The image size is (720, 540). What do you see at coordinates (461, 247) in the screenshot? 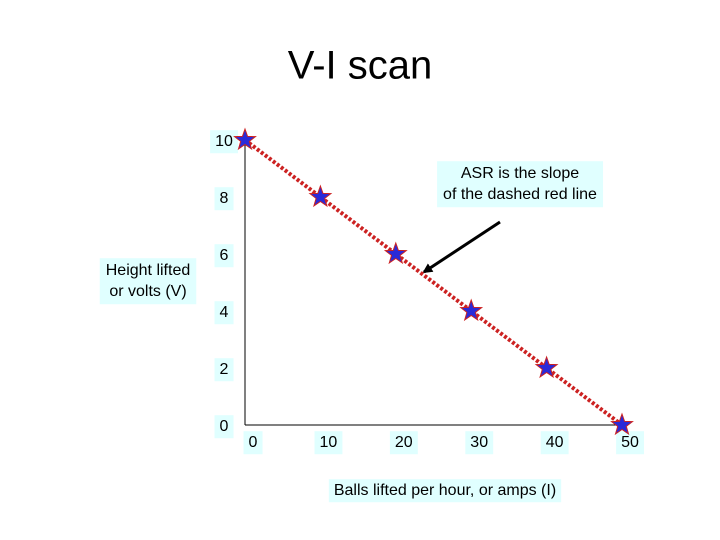
I see `annotation-arrow` at bounding box center [461, 247].